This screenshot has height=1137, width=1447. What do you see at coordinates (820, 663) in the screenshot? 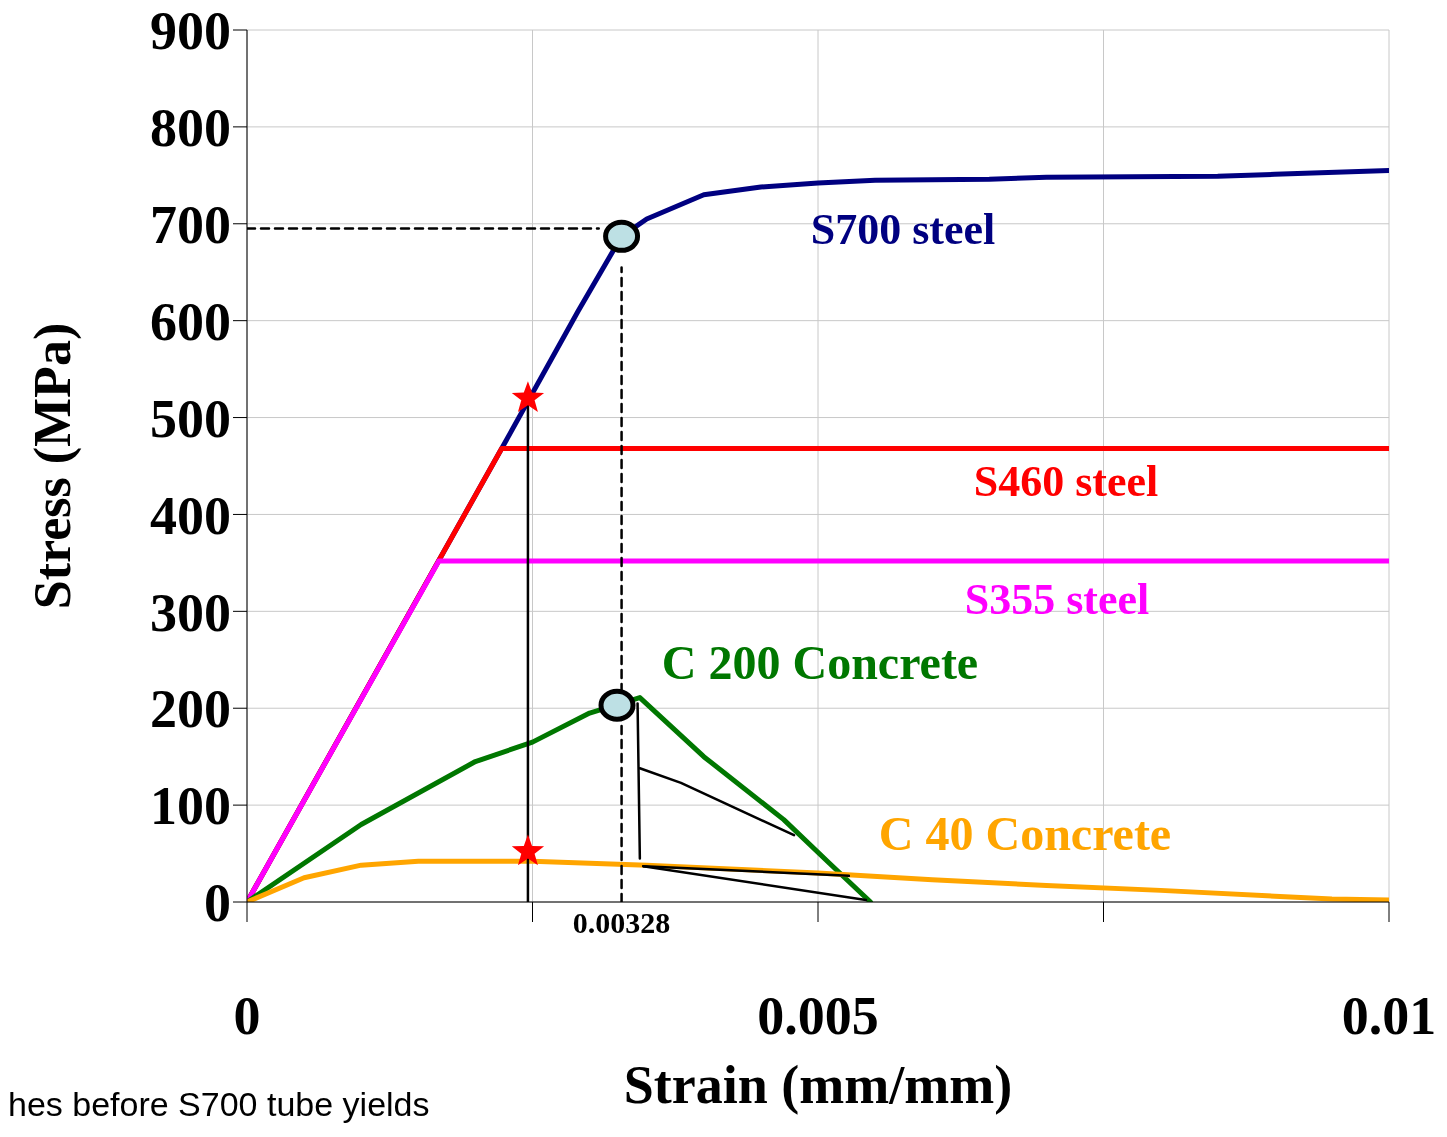
I see `series-label: C 200 Concrete` at bounding box center [820, 663].